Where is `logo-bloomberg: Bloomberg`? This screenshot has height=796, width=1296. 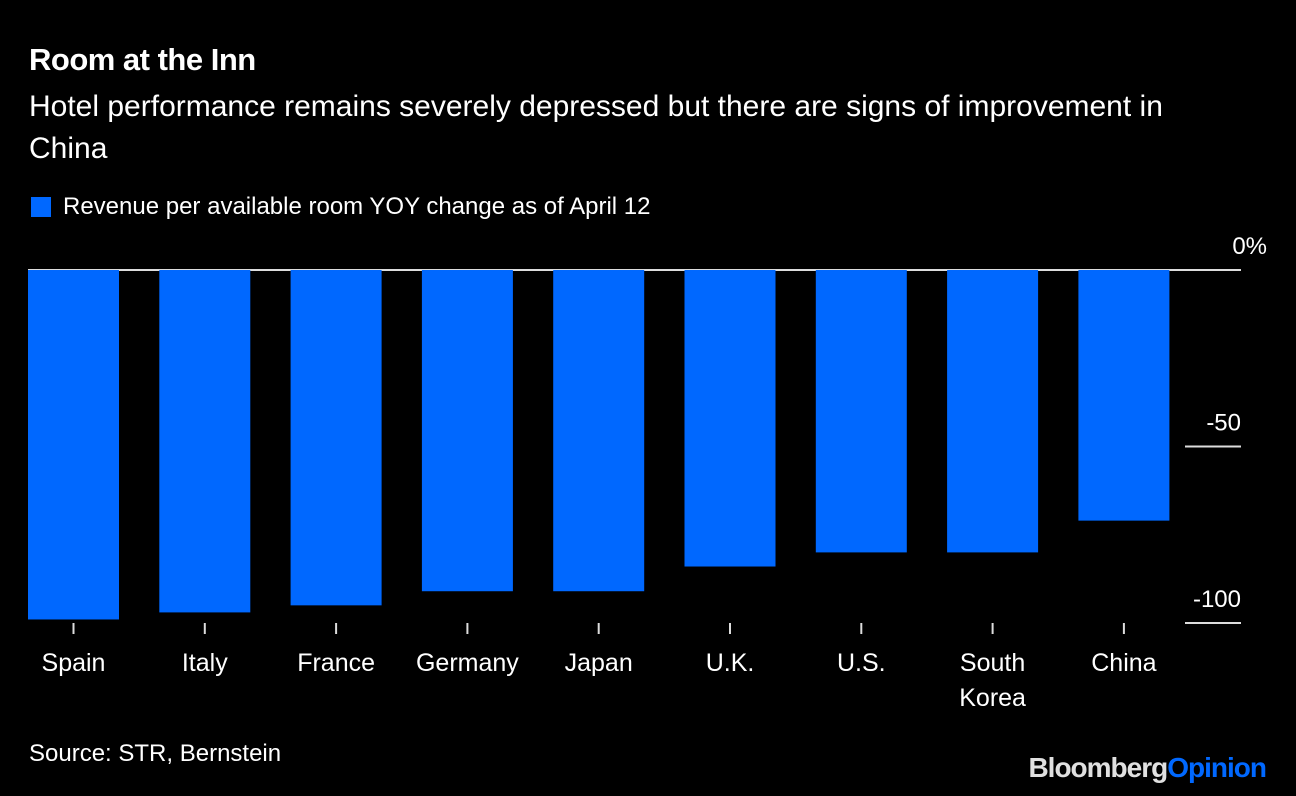 logo-bloomberg: Bloomberg is located at coordinates (1098, 767).